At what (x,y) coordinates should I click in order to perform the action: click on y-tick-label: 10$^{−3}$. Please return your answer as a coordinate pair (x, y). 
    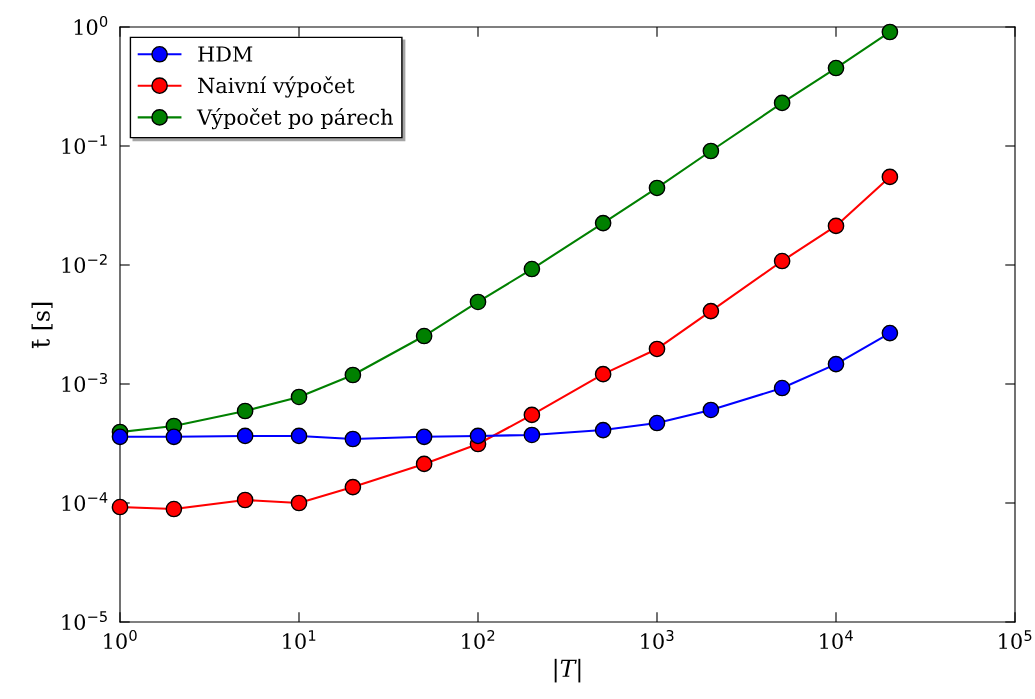
    Looking at the image, I should click on (84, 382).